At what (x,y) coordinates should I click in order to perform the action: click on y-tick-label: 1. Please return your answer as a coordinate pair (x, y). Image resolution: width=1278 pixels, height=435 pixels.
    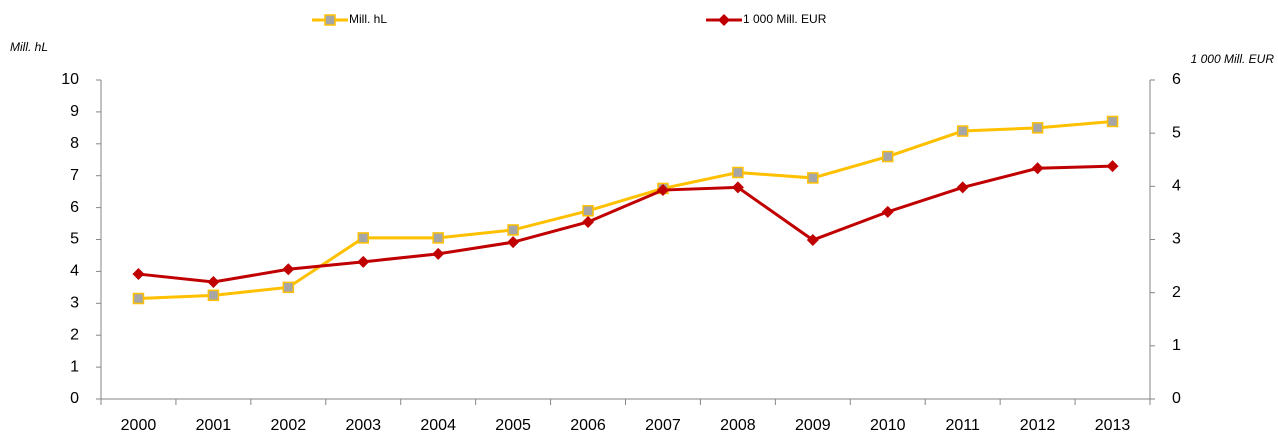
    Looking at the image, I should click on (74, 366).